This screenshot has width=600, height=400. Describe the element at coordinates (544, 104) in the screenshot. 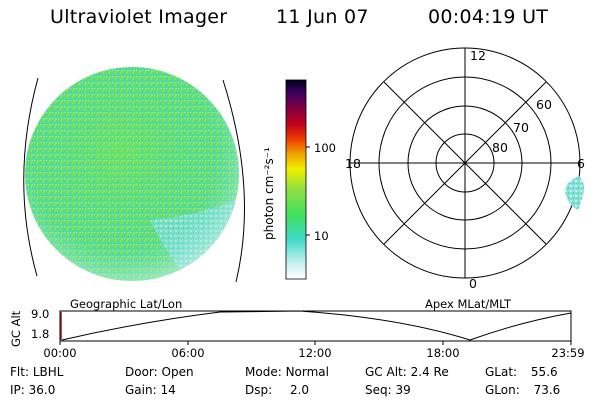

I see `lat-label-60: 60` at that location.